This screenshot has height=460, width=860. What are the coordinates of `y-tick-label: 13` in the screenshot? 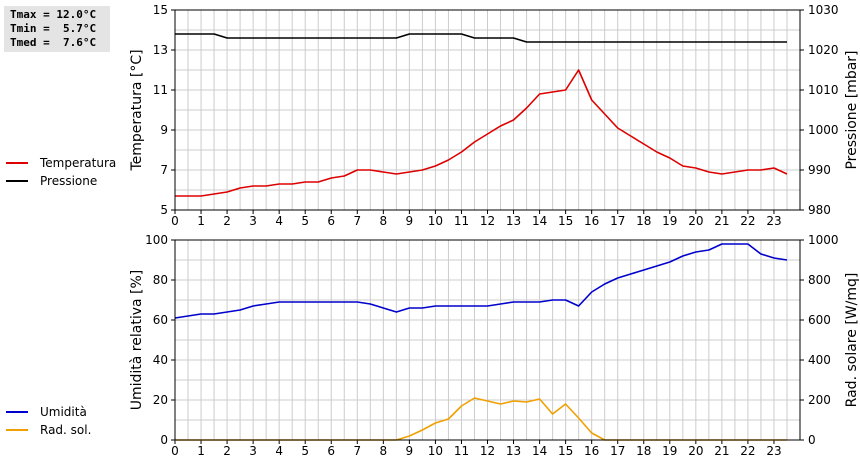 It's located at (160, 50).